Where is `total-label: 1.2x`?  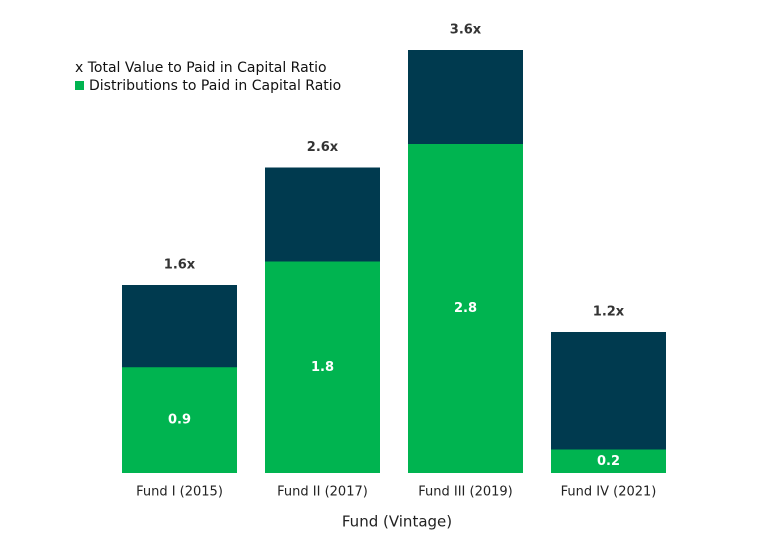 total-label: 1.2x is located at coordinates (609, 312).